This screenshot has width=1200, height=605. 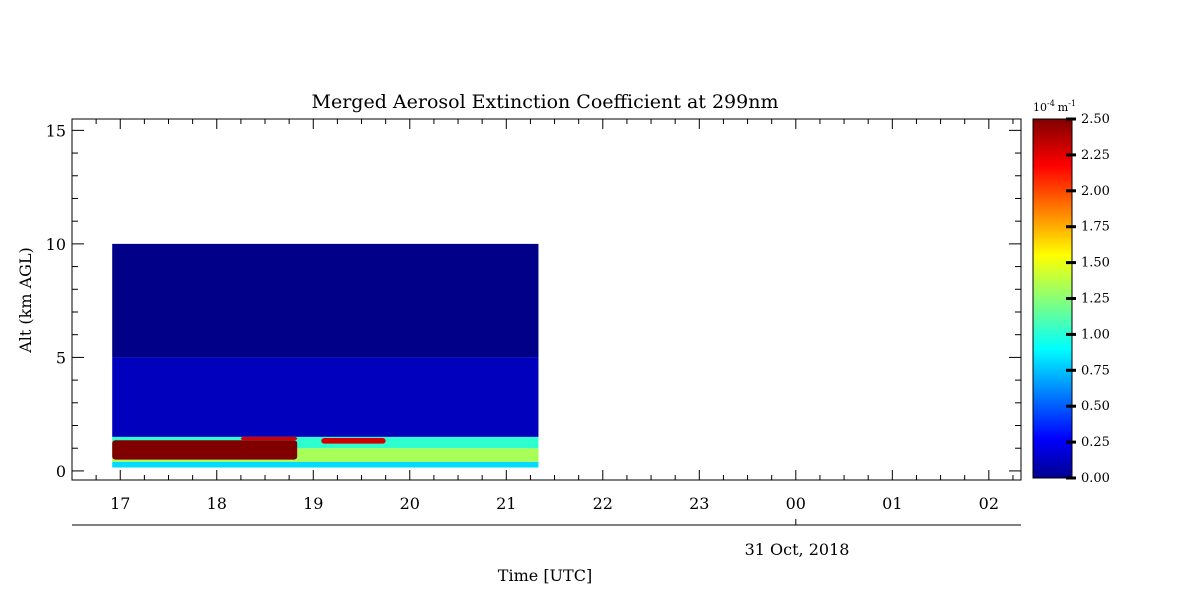 I want to click on y-tick-label: 5, so click(x=61, y=357).